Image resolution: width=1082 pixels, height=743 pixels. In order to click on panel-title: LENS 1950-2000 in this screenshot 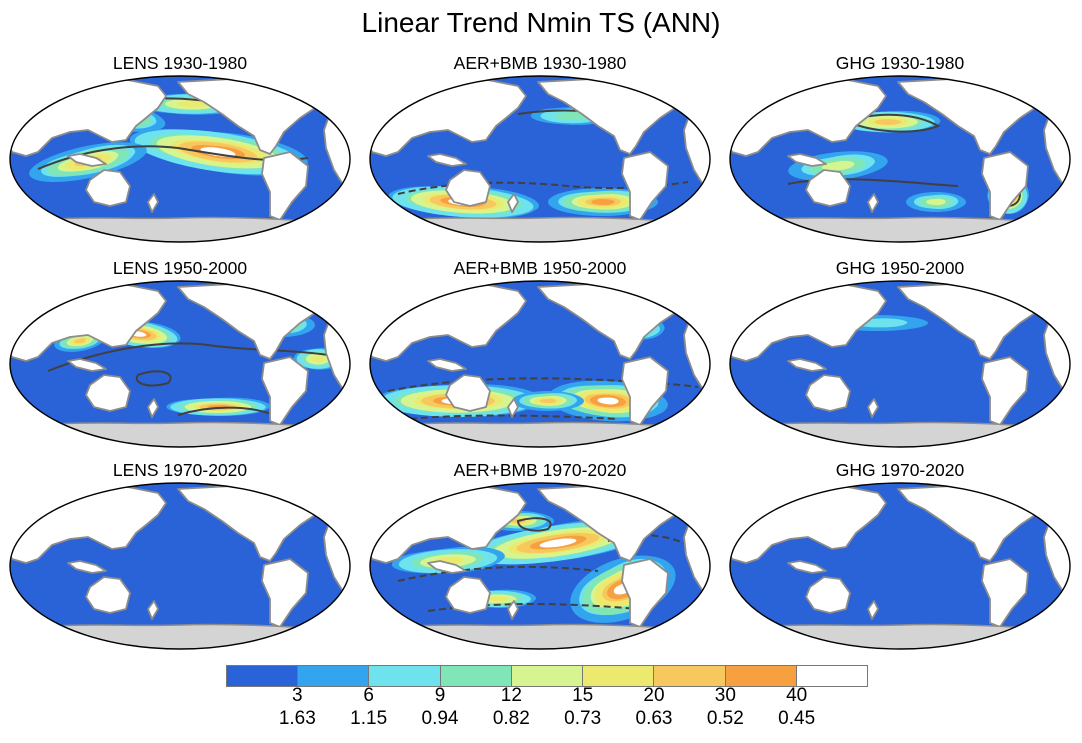, I will do `click(180, 268)`.